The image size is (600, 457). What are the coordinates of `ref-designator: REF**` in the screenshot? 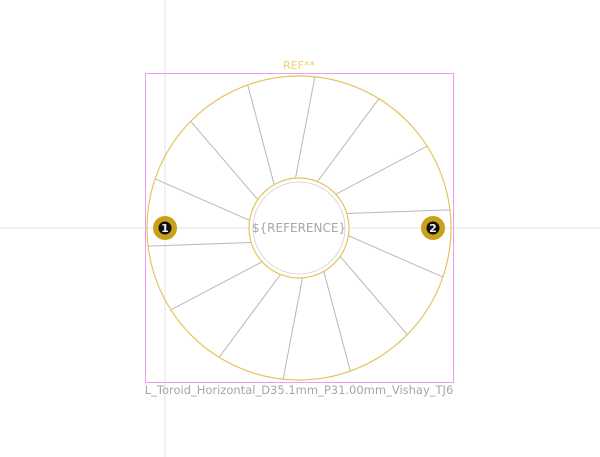 It's located at (299, 65).